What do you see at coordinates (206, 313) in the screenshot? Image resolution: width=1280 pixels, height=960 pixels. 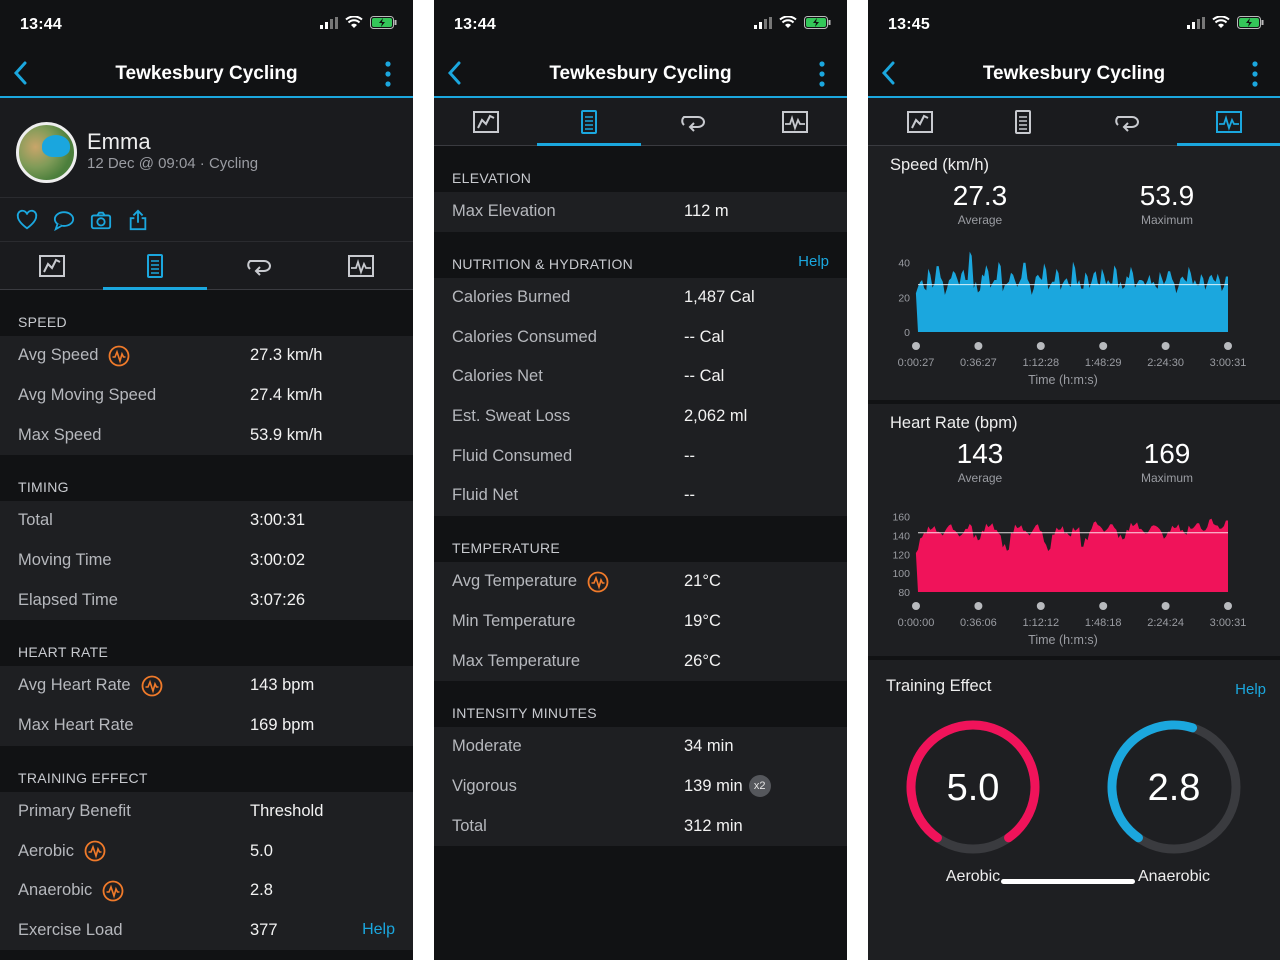 I see `section-header: SPEED` at bounding box center [206, 313].